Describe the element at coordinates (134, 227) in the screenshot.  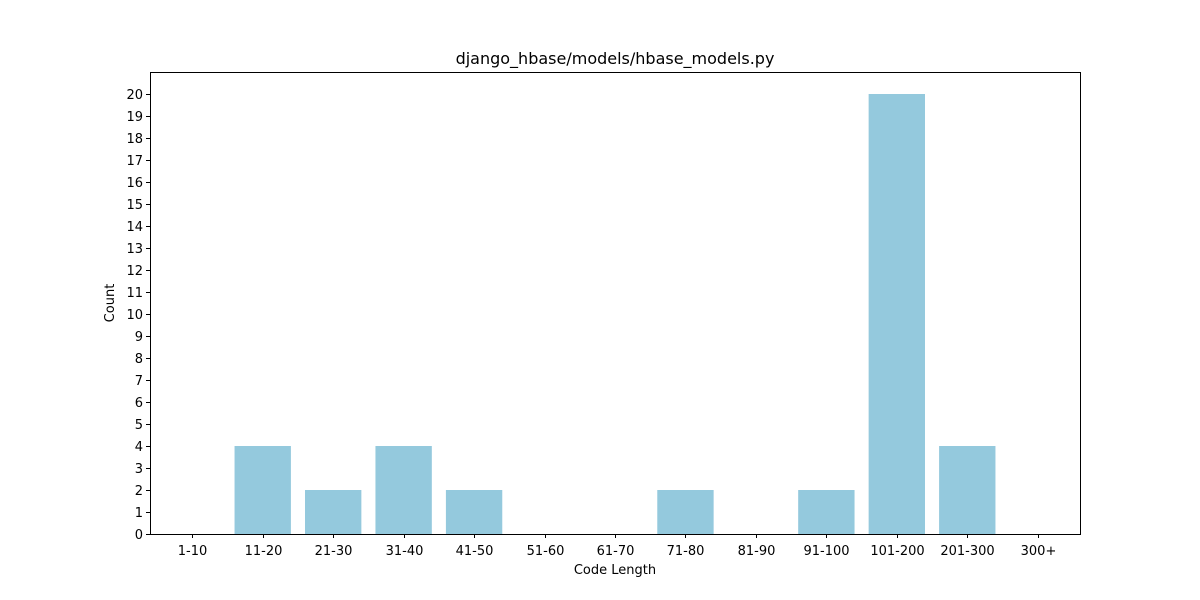
I see `y-tick-label: 14` at that location.